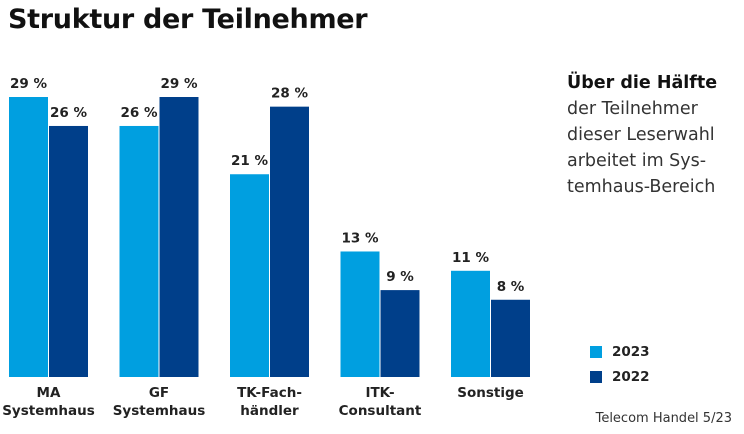  I want to click on value-label-itk-consultant-2023: 13 %, so click(359, 238).